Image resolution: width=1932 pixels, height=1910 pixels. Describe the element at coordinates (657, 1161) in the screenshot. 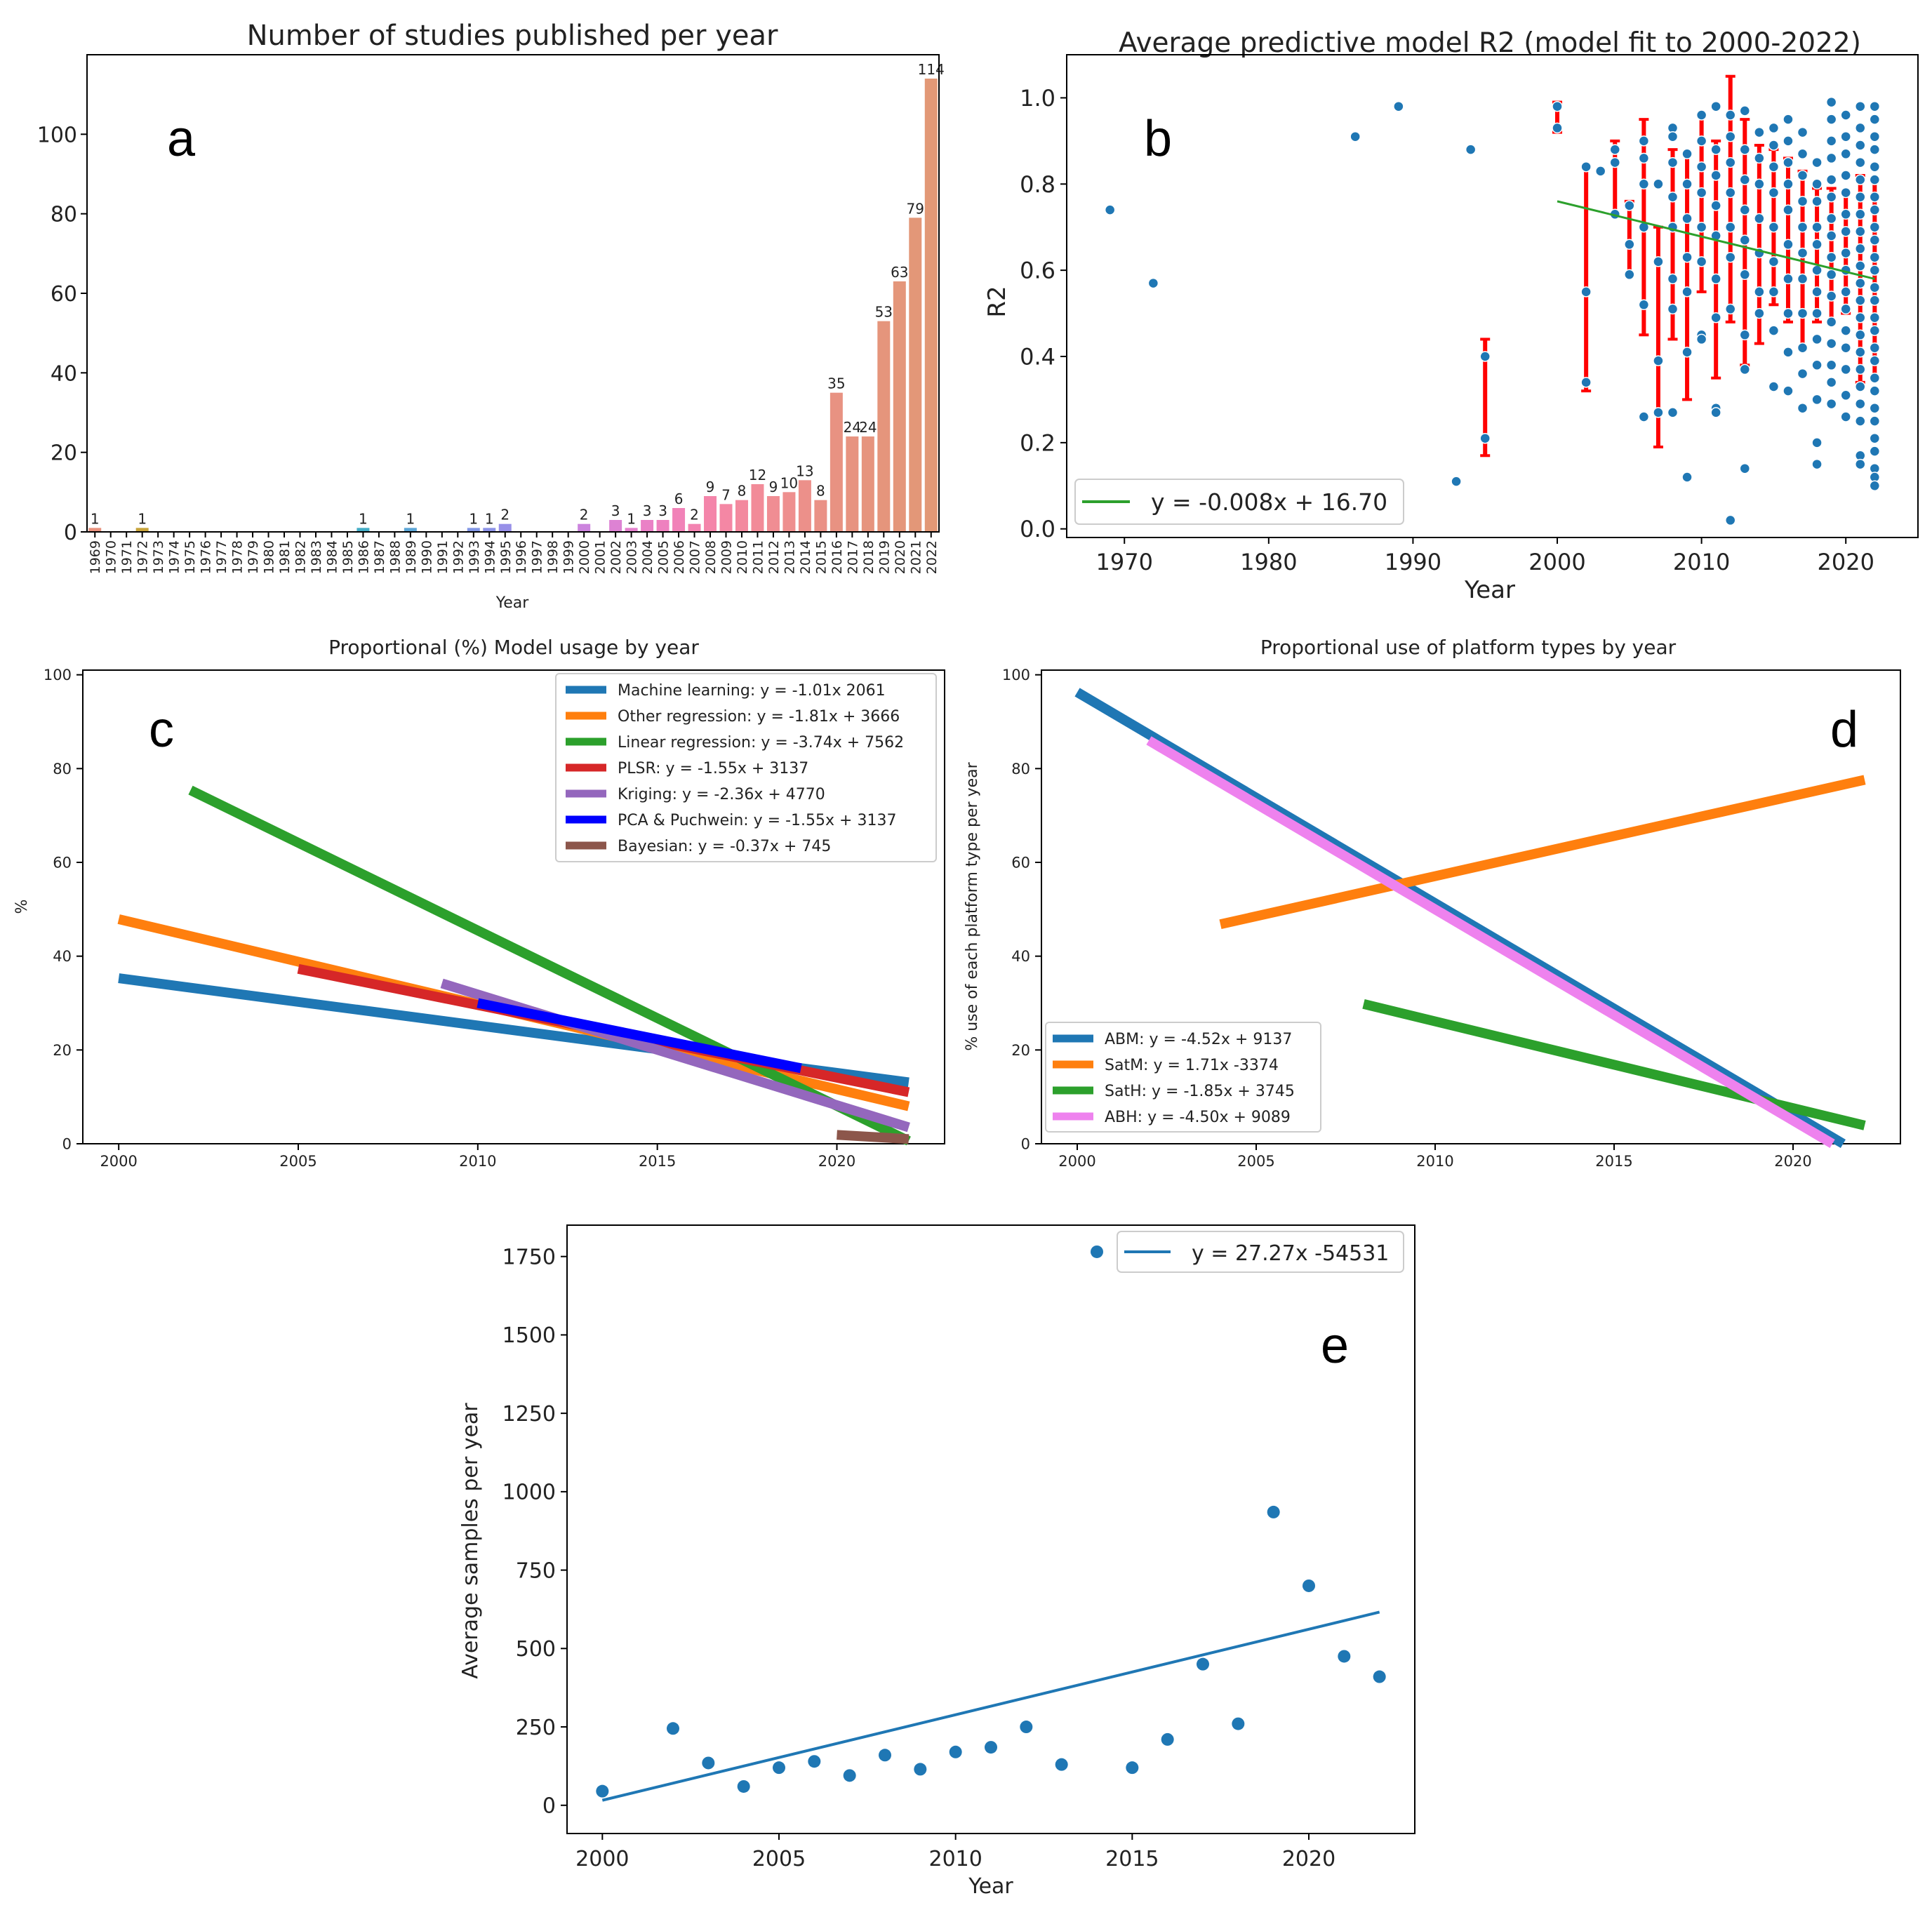

I see `panel-c-xtick-label: 2015` at that location.